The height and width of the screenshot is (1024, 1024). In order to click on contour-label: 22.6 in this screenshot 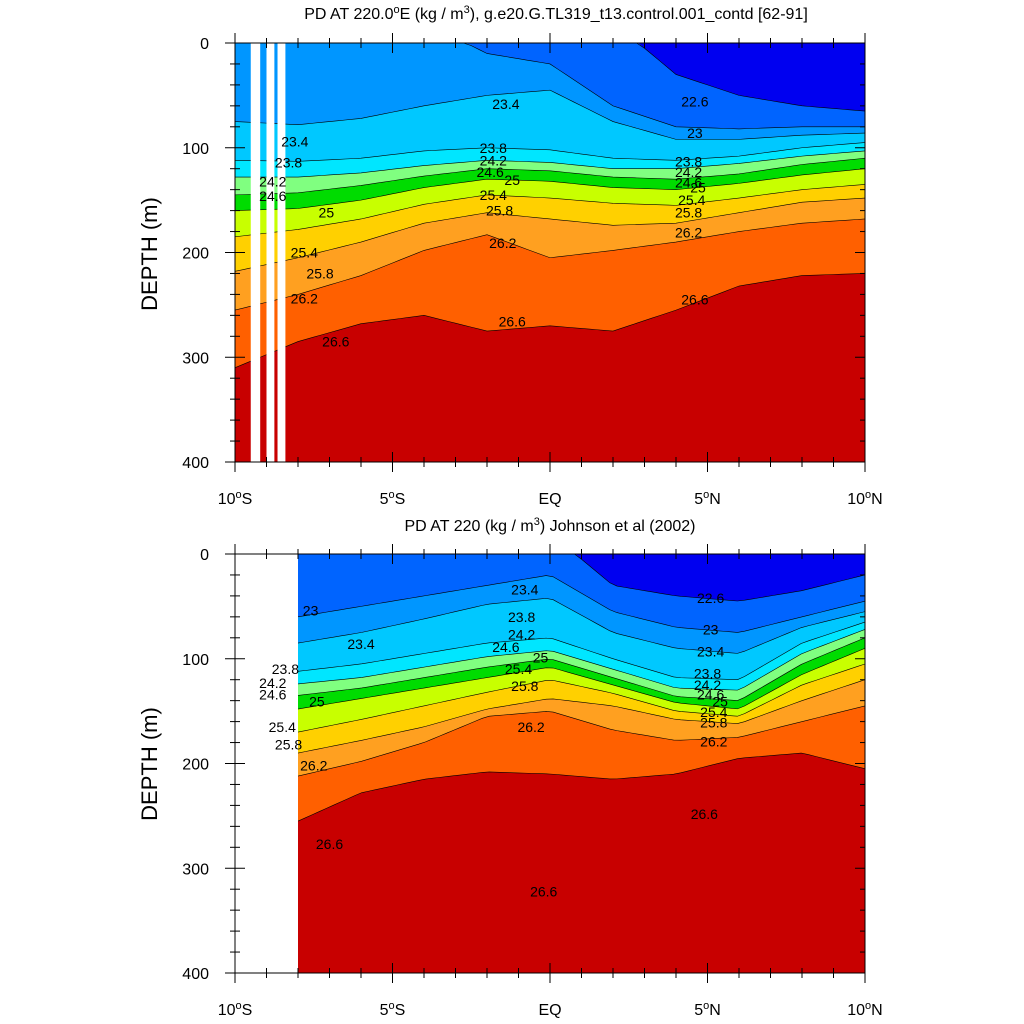, I will do `click(710, 598)`.